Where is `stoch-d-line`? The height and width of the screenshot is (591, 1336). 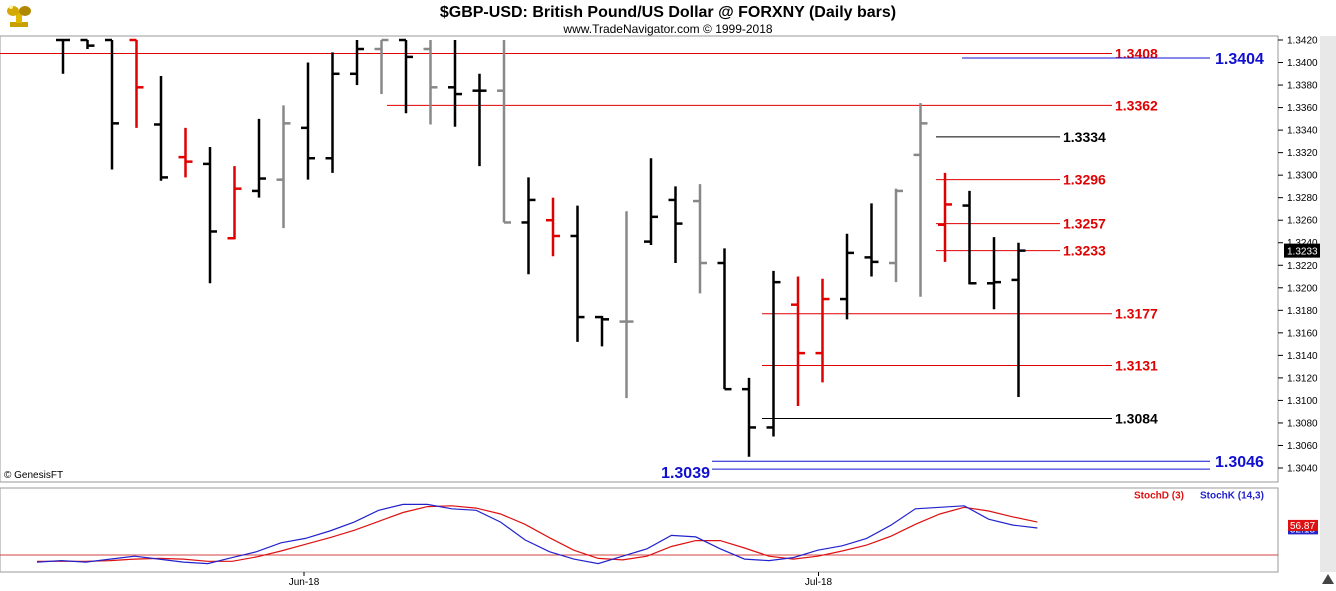 stoch-d-line is located at coordinates (537, 533).